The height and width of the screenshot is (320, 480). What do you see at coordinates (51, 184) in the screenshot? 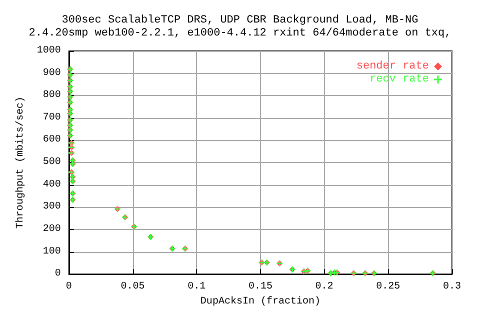
I see `y-tick-label: 400` at bounding box center [51, 184].